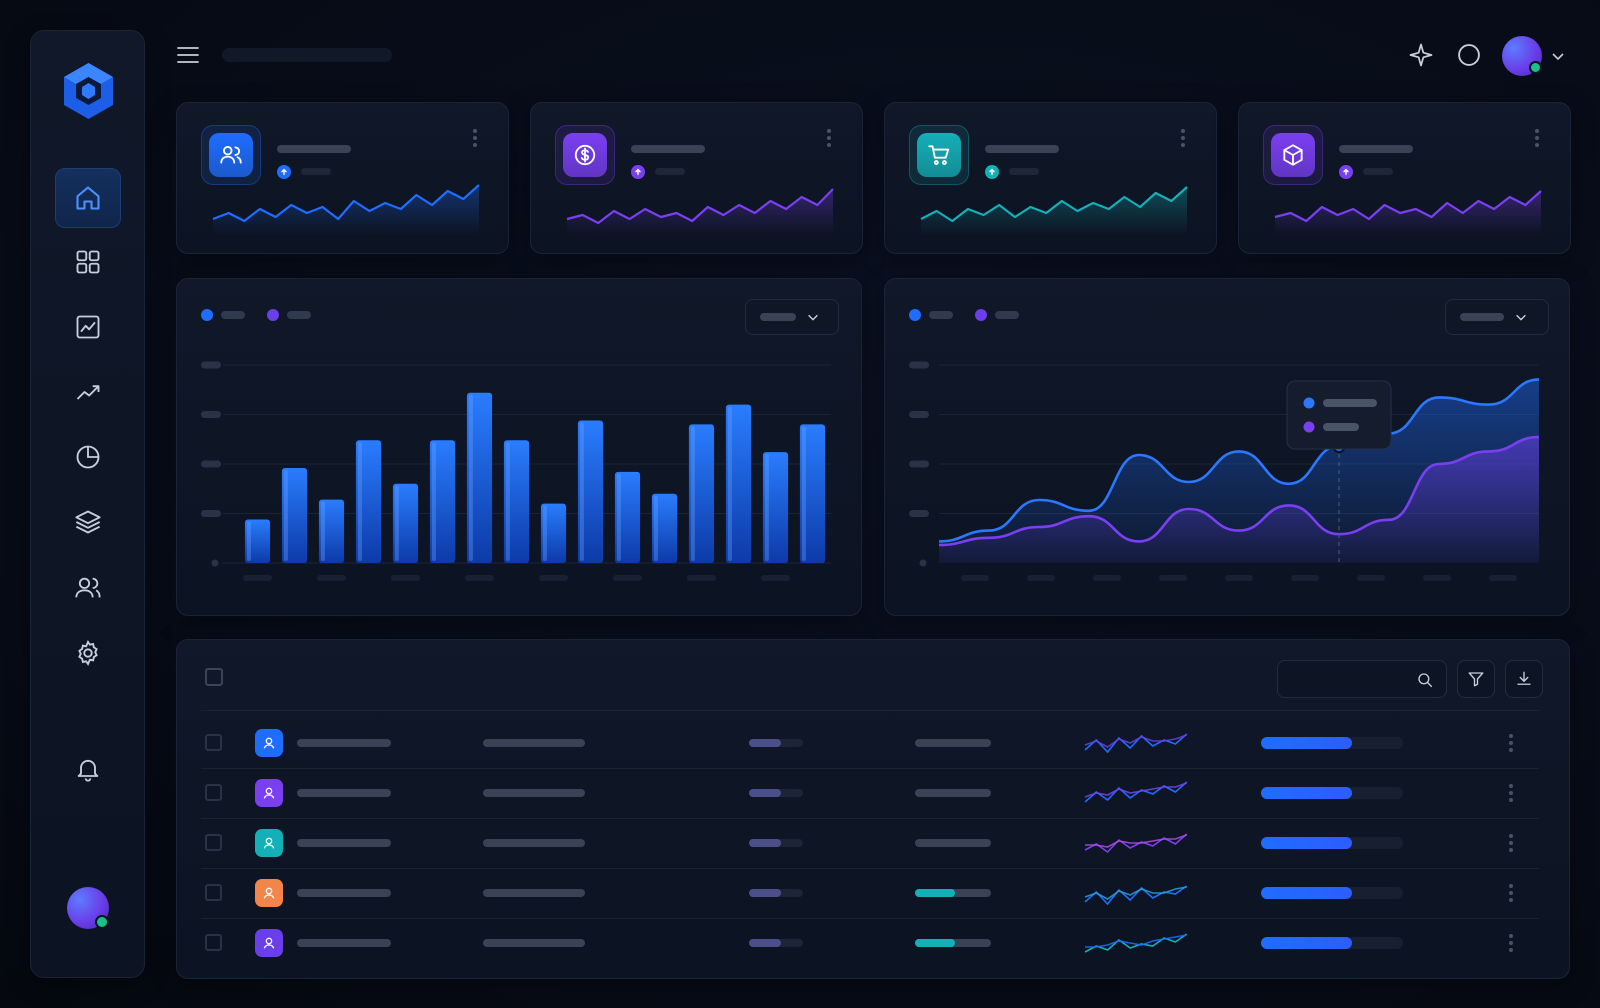 The image size is (1600, 1008). What do you see at coordinates (1346, 172) in the screenshot?
I see `trend-up-icon` at bounding box center [1346, 172].